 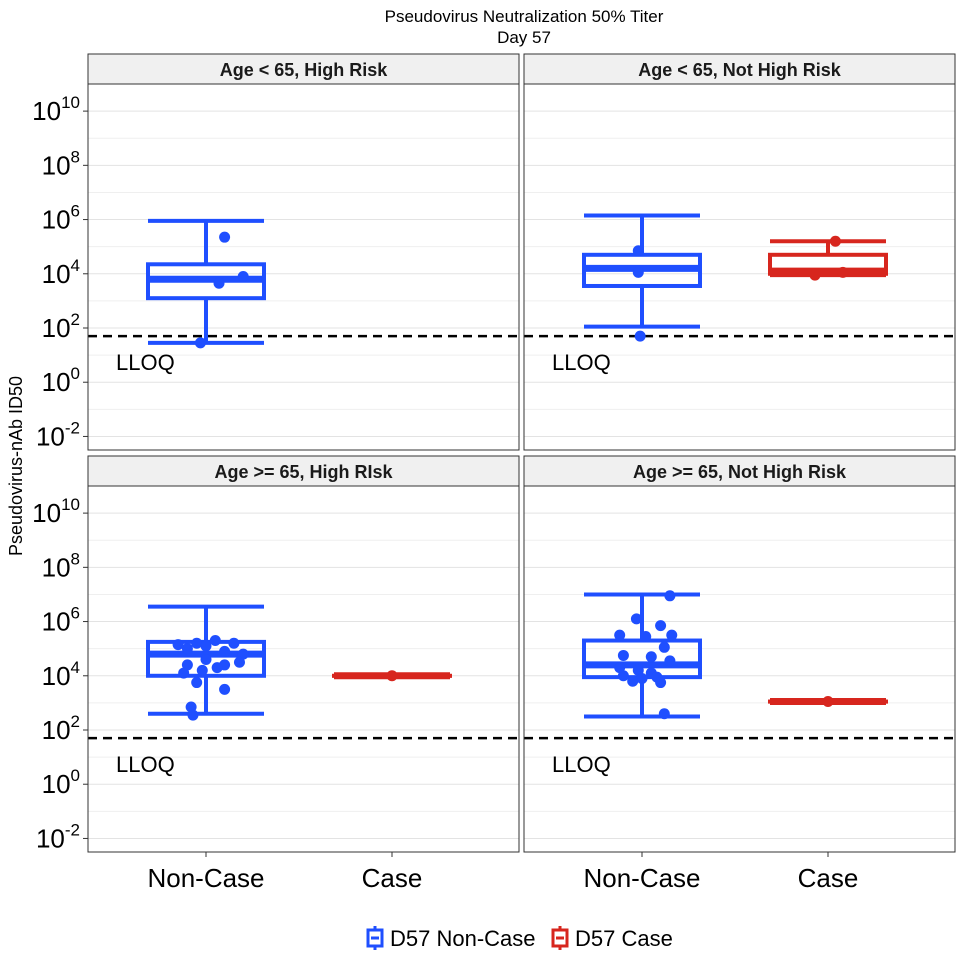 What do you see at coordinates (463, 938) in the screenshot?
I see `legend-label: D57 Non-Case` at bounding box center [463, 938].